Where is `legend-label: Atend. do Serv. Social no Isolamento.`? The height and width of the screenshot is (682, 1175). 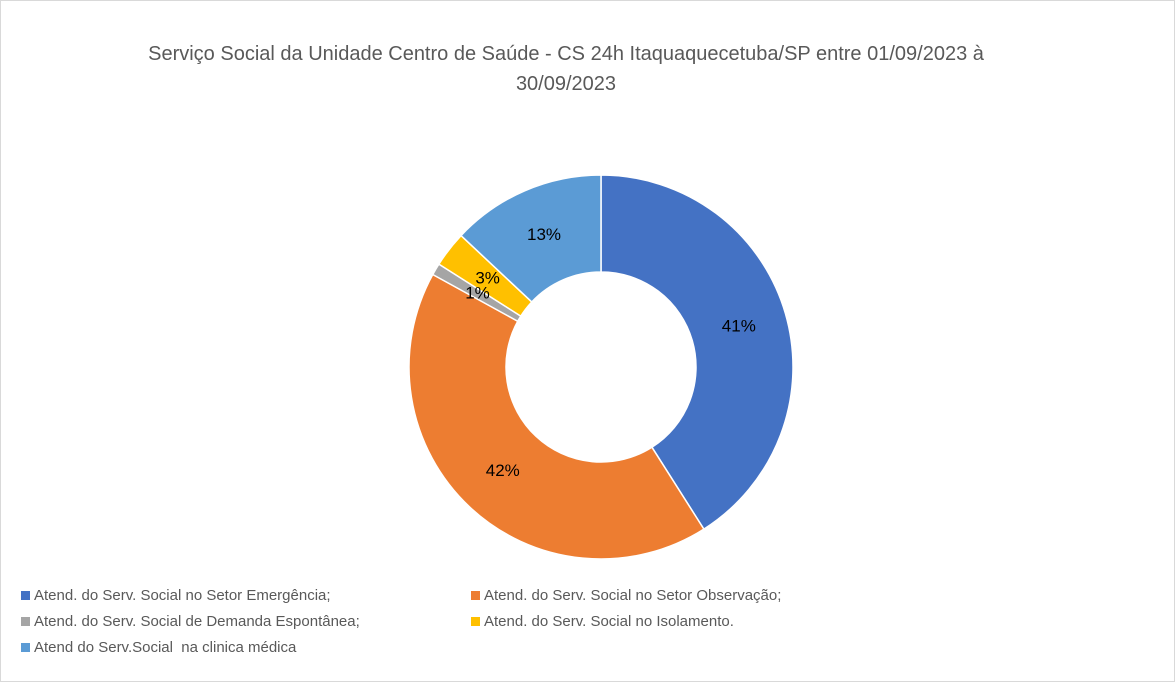 legend-label: Atend. do Serv. Social no Isolamento. is located at coordinates (609, 621).